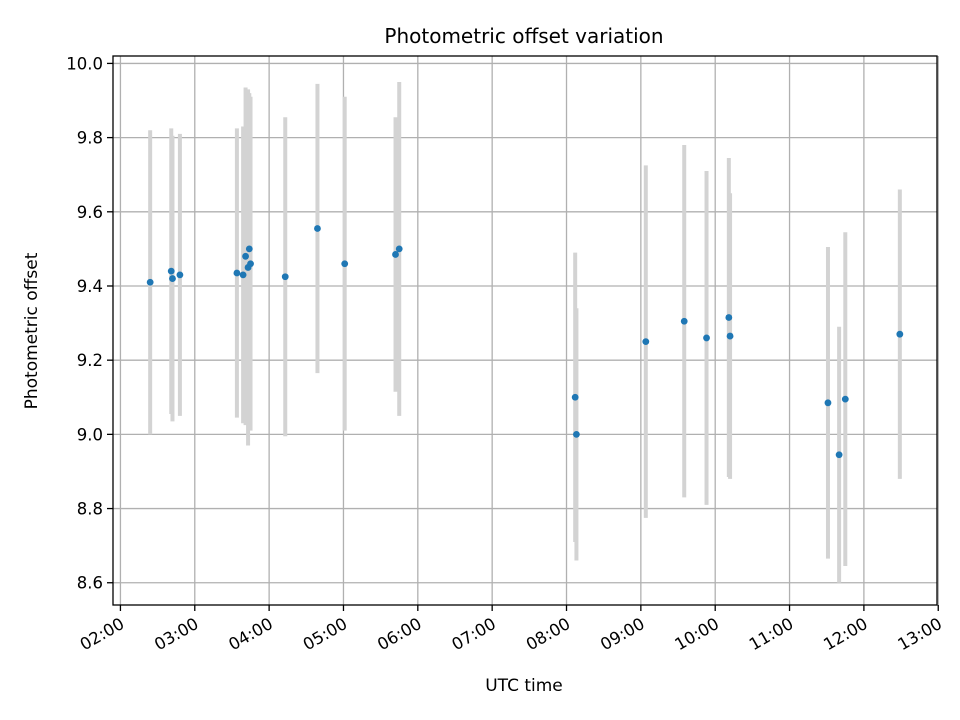 The image size is (960, 720). I want to click on x-tick-label: 10:00, so click(697, 634).